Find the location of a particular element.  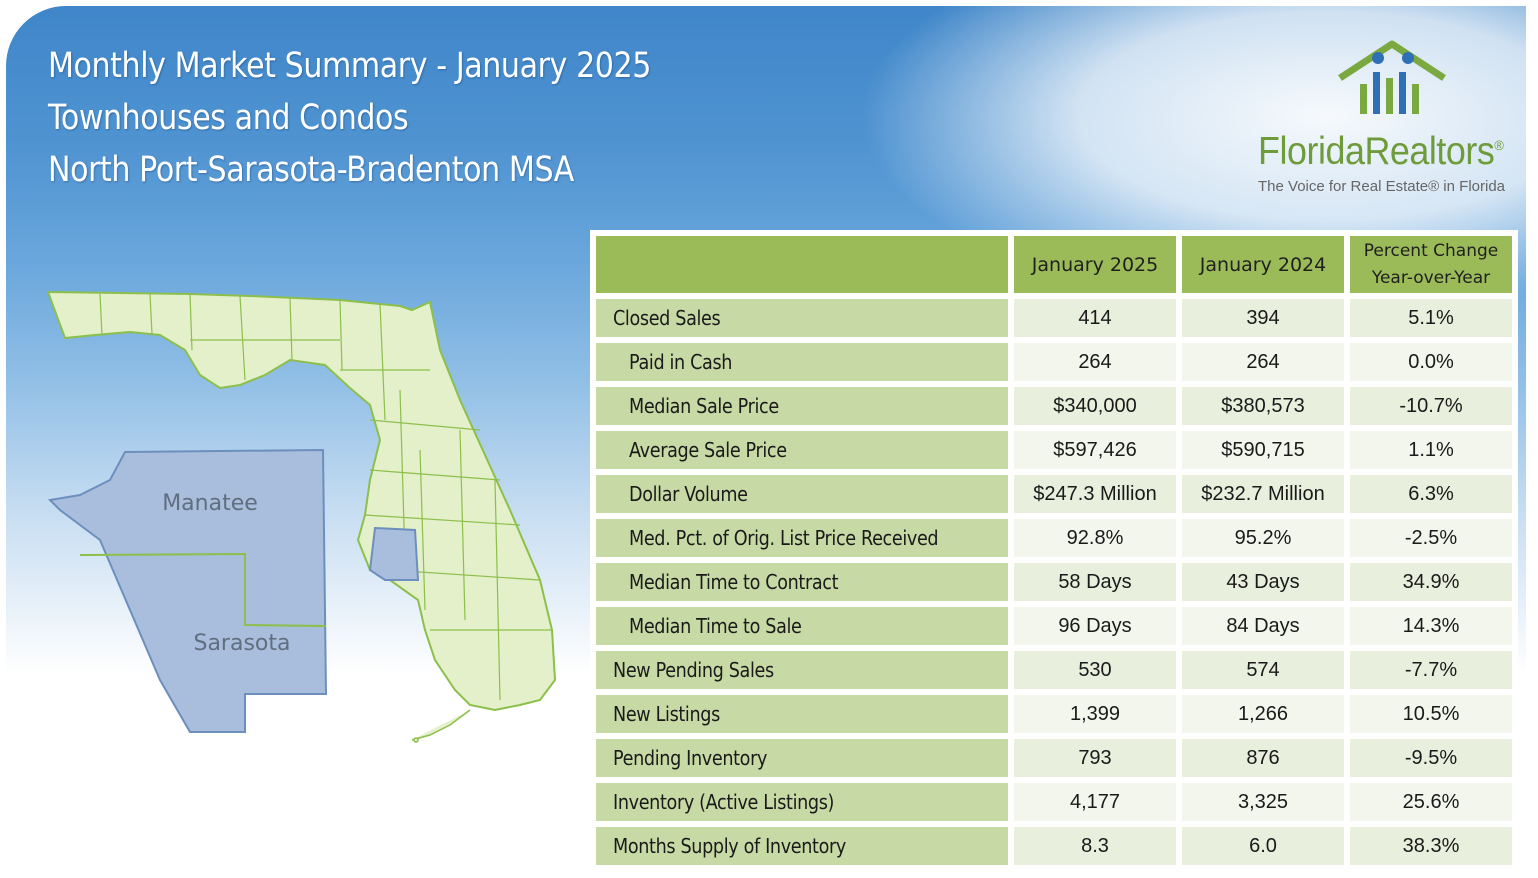

value-jan-2024: 43 Days is located at coordinates (1263, 582).